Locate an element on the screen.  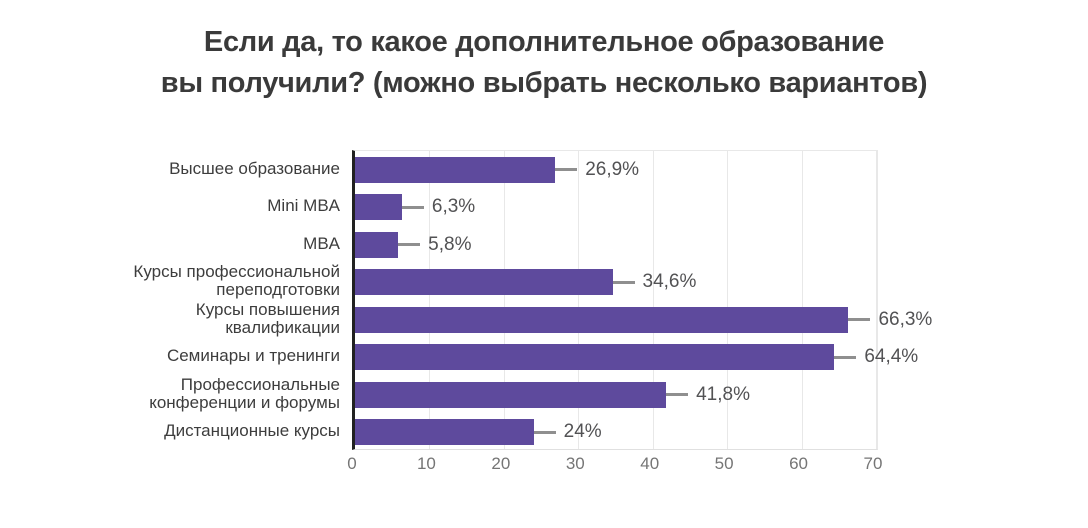
value-label: 34,6% is located at coordinates (669, 282).